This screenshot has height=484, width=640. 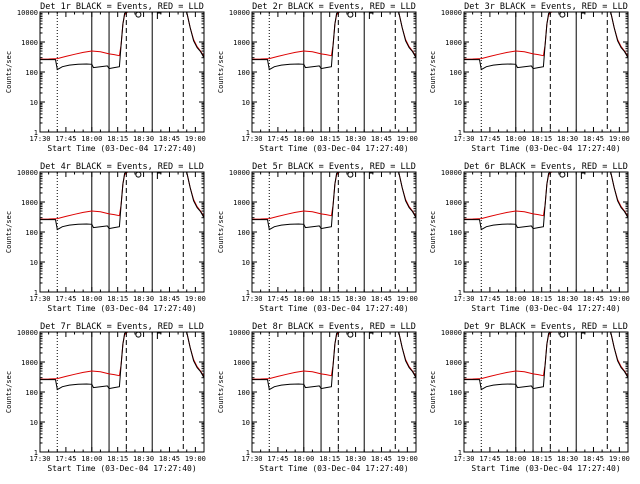 I want to click on plot-title: Det 6r BLACK = Events, RED = LLD, so click(x=546, y=167).